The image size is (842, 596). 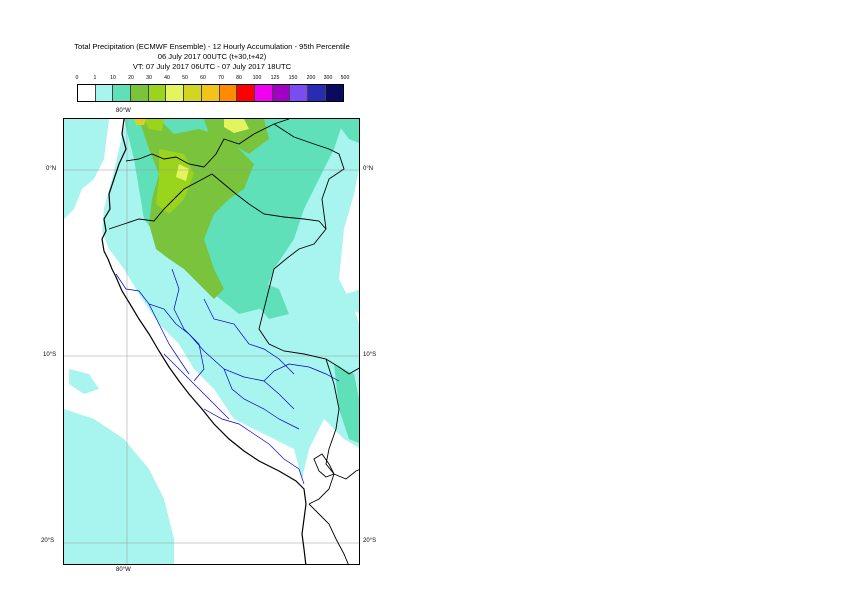 What do you see at coordinates (368, 169) in the screenshot?
I see `lat-label-right: 0°N` at bounding box center [368, 169].